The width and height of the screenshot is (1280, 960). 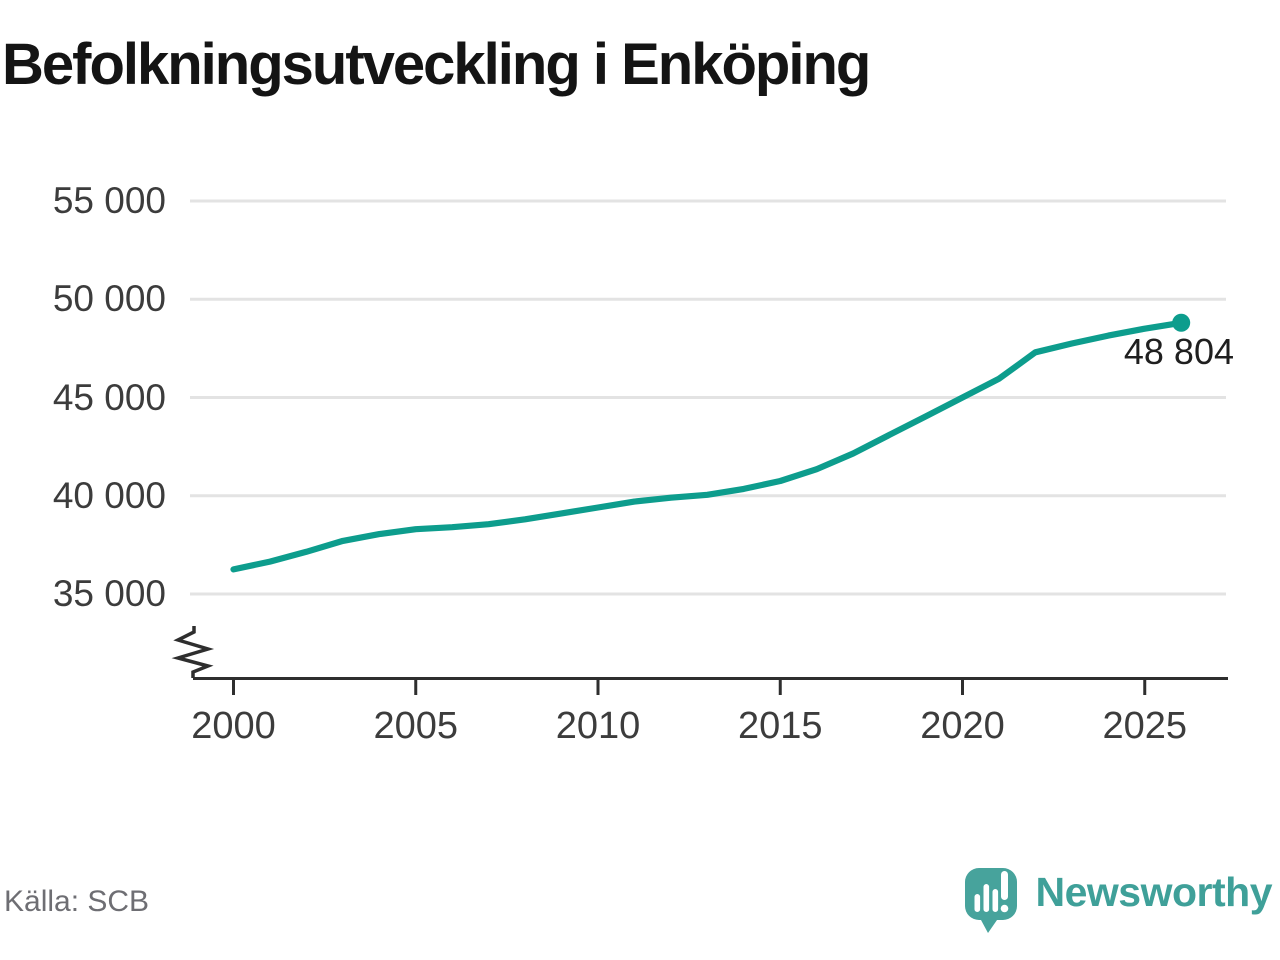 I want to click on x-tick-label: 2025, so click(x=1145, y=726).